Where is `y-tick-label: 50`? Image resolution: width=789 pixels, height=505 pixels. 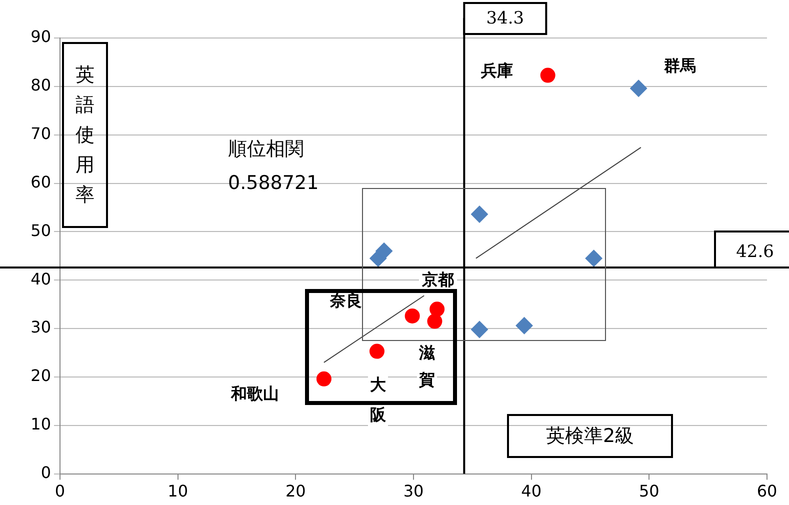 y-tick-label: 50 is located at coordinates (40, 230).